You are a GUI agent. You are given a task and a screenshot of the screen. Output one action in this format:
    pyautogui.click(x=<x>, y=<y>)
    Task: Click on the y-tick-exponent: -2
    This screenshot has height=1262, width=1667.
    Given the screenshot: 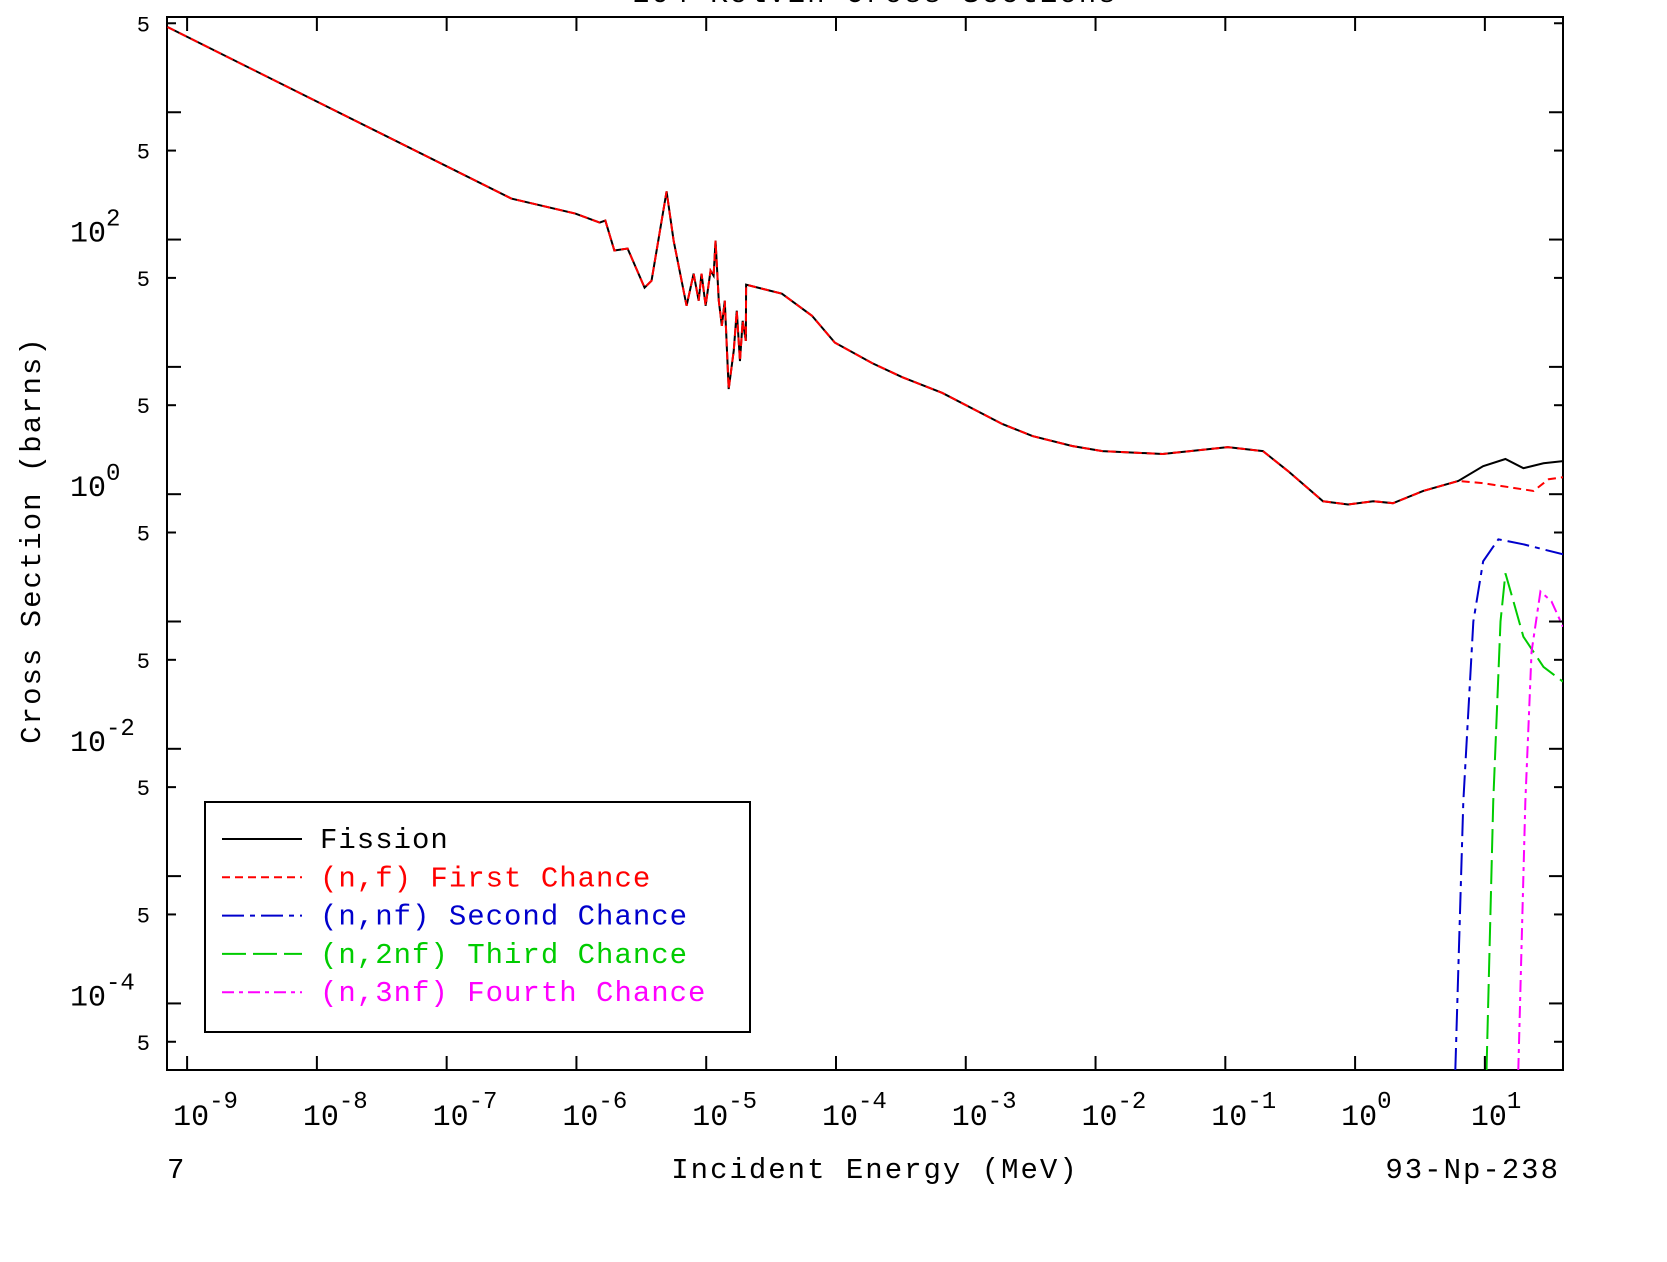 What is the action you would take?
    pyautogui.click(x=120, y=729)
    